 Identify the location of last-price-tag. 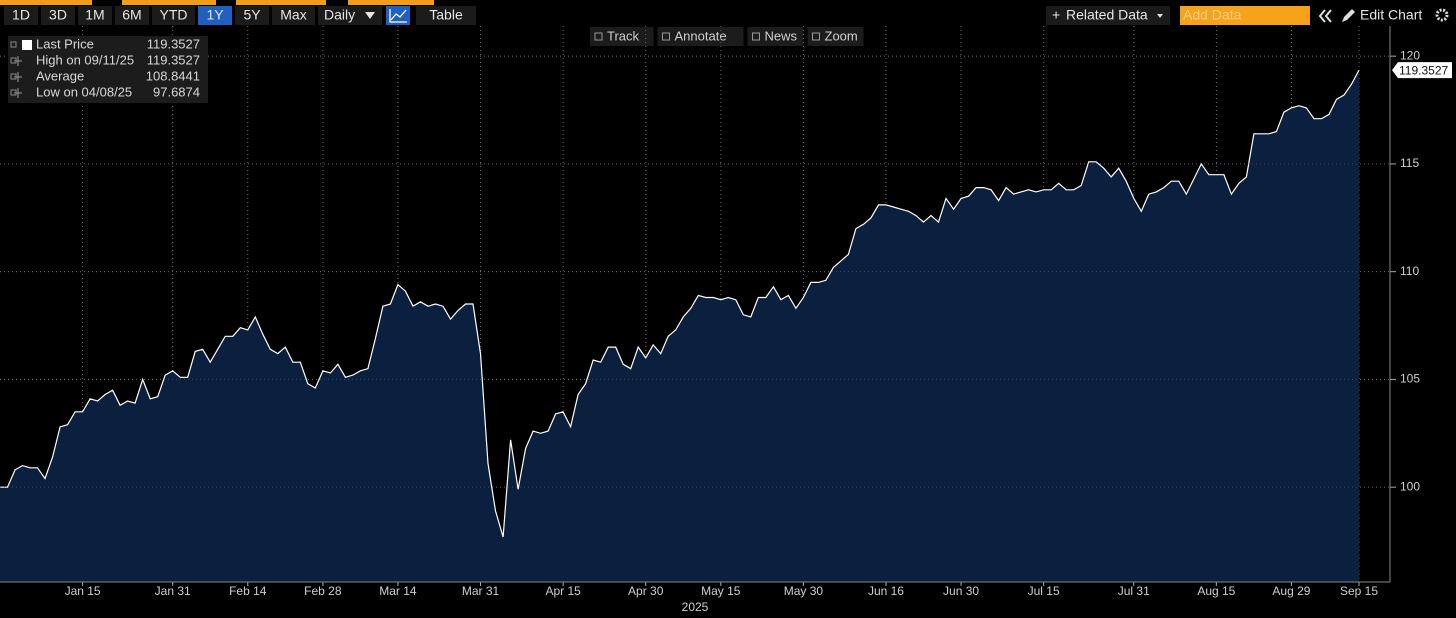
(1422, 70).